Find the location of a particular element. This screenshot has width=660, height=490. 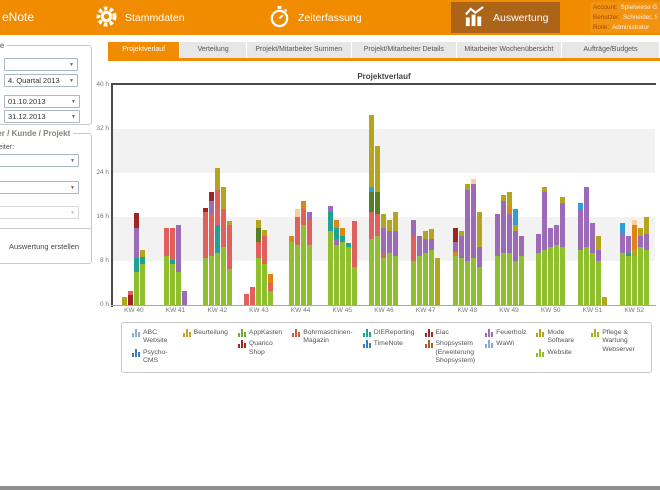

legend-column: Pflege & Wartung Webserver is located at coordinates (616, 347).